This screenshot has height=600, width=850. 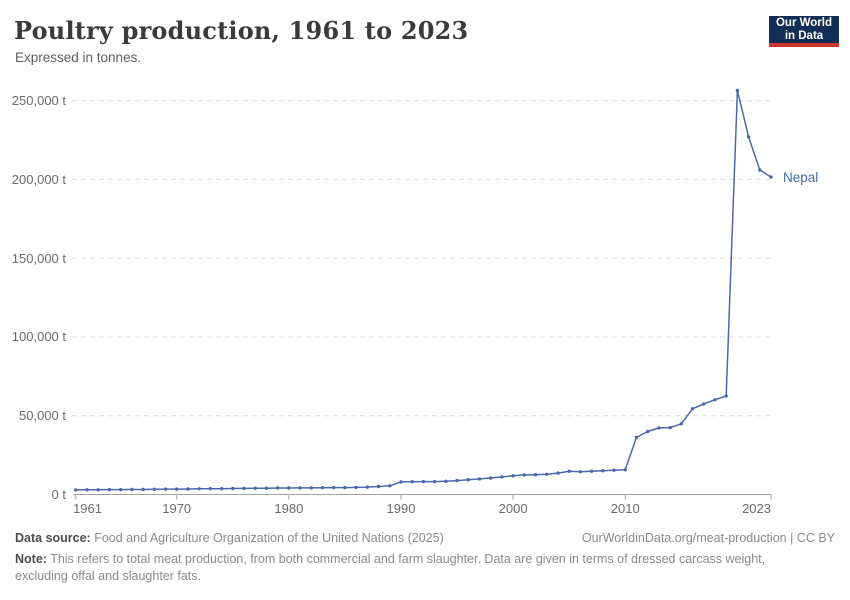 I want to click on owid-logo-text-line1: Our World, so click(x=803, y=23).